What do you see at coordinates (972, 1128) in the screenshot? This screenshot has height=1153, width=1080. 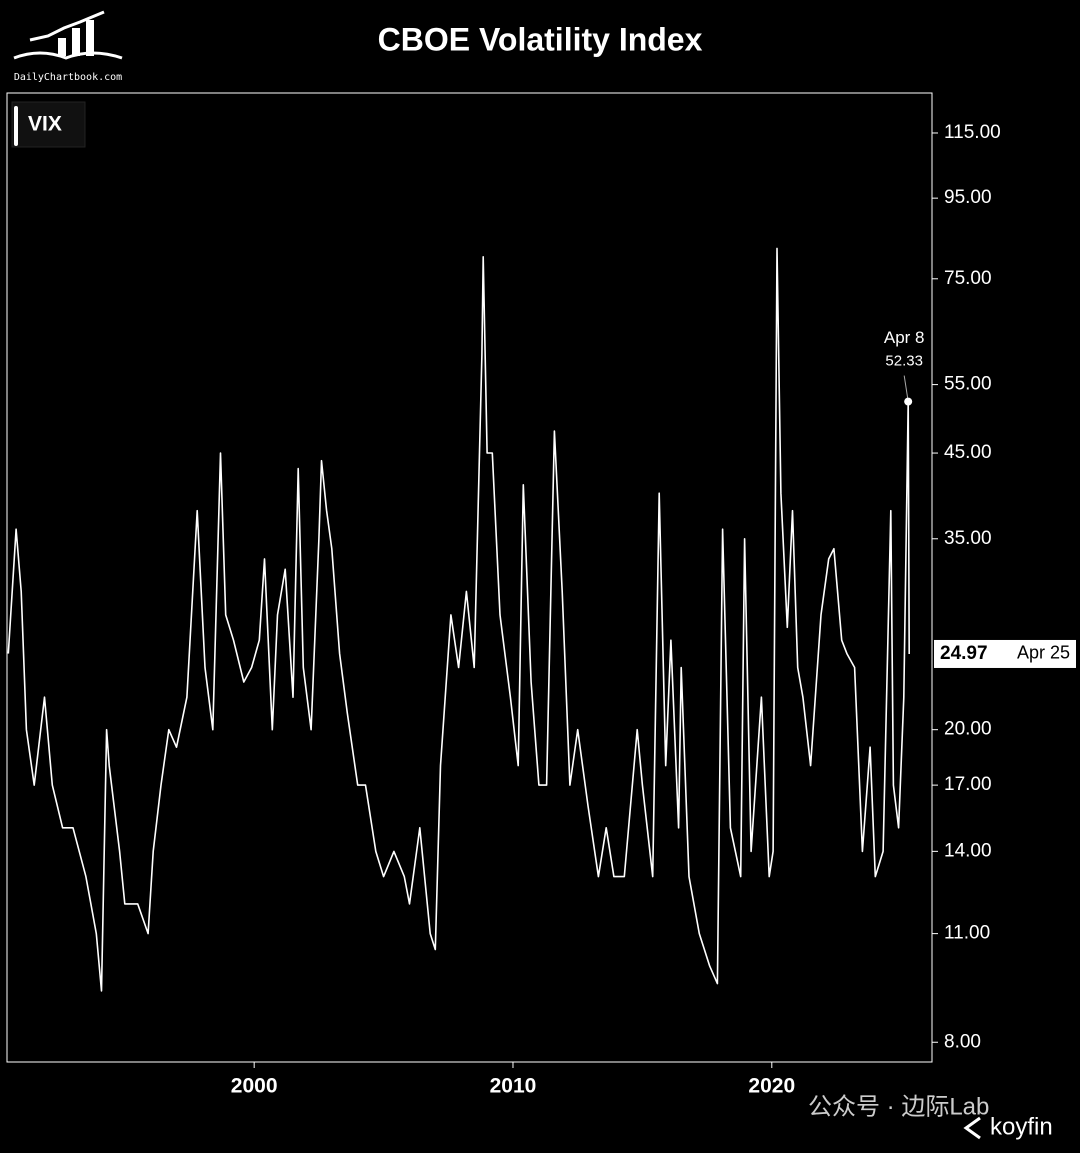 I see `watermark-icon` at bounding box center [972, 1128].